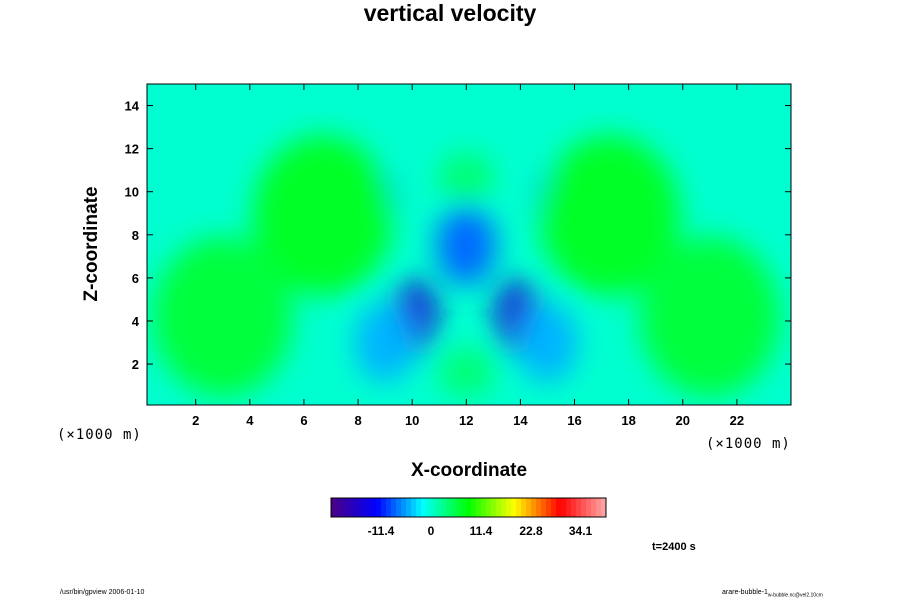 This screenshot has height=600, width=900. What do you see at coordinates (303, 420) in the screenshot?
I see `x-tick-label-2: 6` at bounding box center [303, 420].